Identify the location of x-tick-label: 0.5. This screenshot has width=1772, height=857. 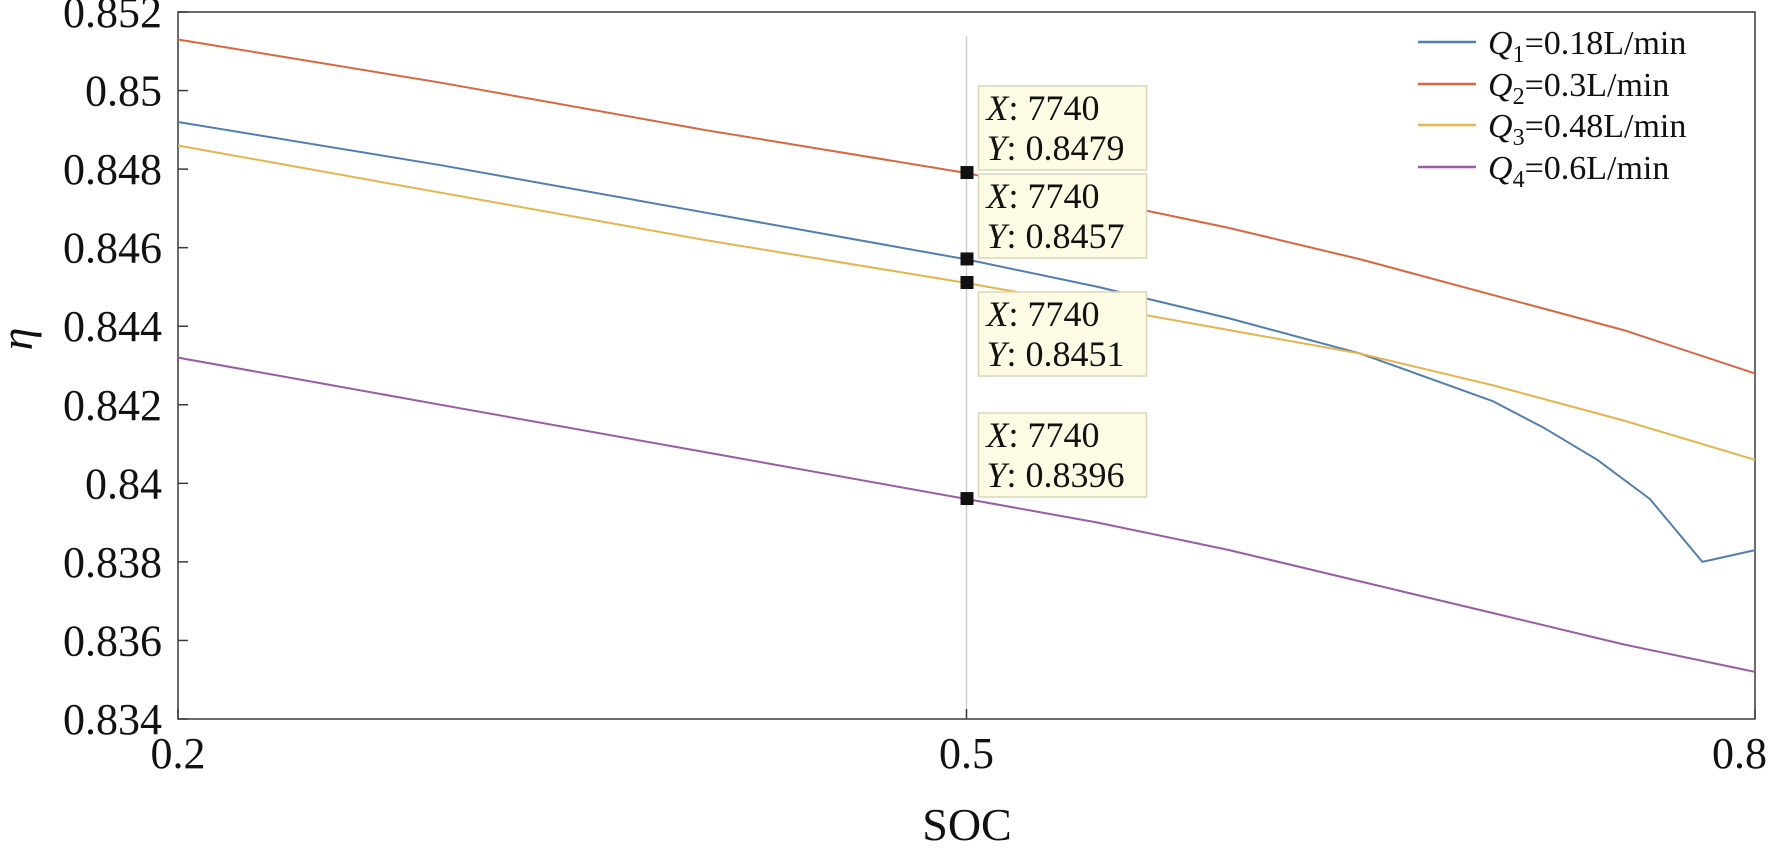
(966, 753).